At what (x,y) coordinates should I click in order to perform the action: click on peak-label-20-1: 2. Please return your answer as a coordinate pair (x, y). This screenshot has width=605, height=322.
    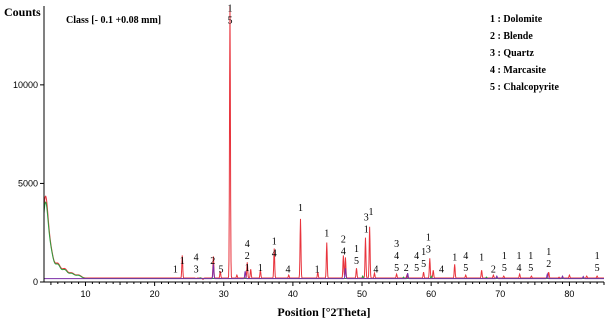
    Looking at the image, I should click on (406, 268).